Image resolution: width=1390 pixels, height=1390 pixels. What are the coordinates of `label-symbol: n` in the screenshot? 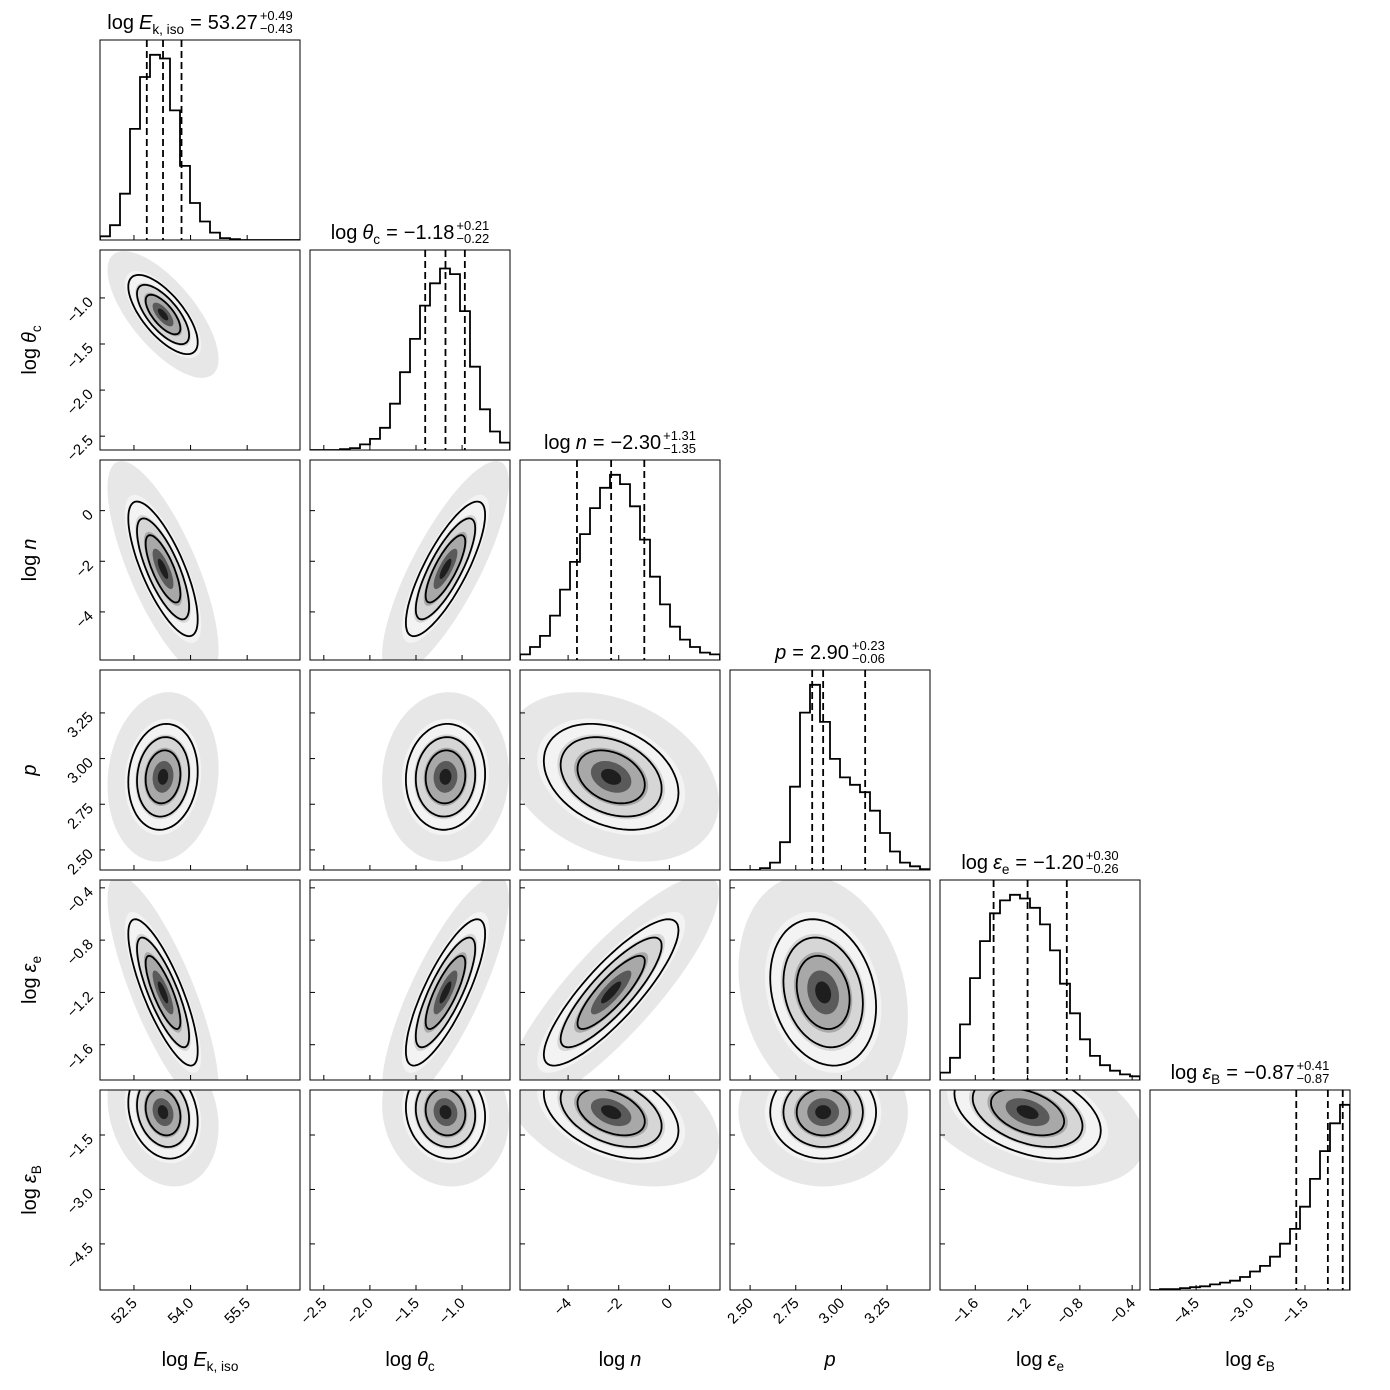 It's located at (635, 1360).